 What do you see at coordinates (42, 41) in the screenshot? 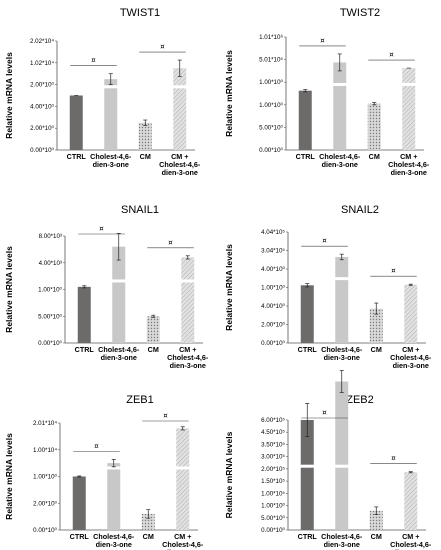
I see `y-tick-label: 2.02*10⁴` at bounding box center [42, 41].